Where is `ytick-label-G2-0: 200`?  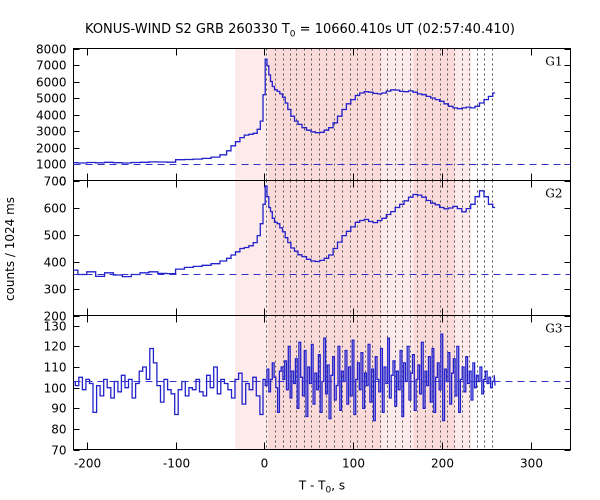 ytick-label-G2-0: 200 is located at coordinates (55, 317).